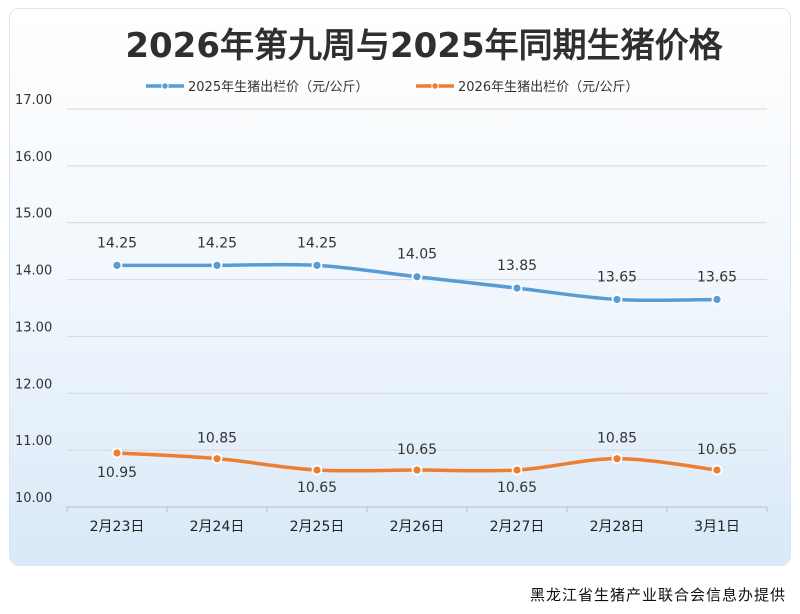 The height and width of the screenshot is (614, 800). I want to click on series-0-data-label-4: 13.85, so click(517, 266).